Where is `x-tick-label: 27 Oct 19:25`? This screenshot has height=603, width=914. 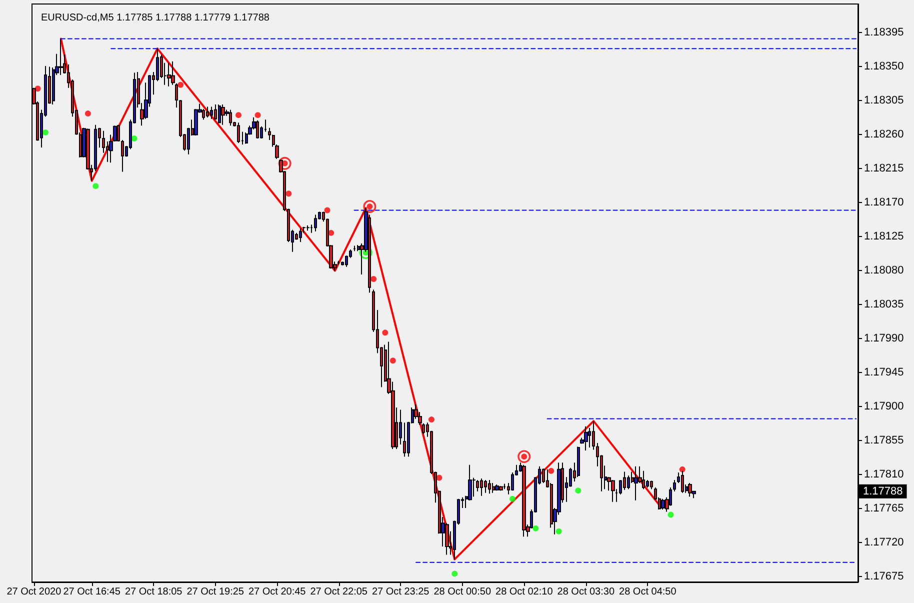 x-tick-label: 27 Oct 19:25 is located at coordinates (215, 592).